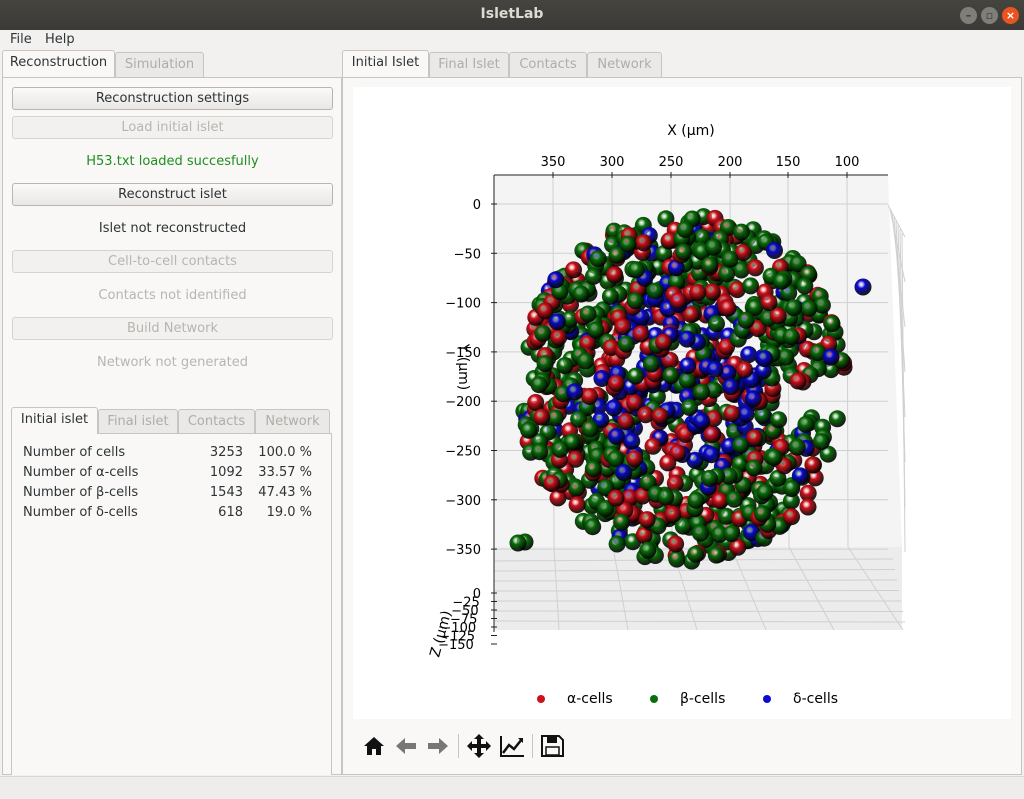  I want to click on menu-file: File, so click(21, 39).